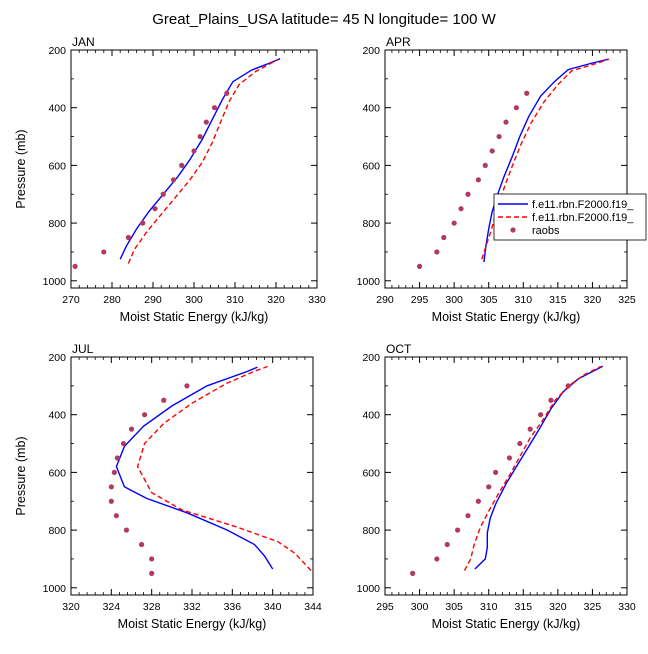 The width and height of the screenshot is (648, 654). I want to click on x-tick-label: 330, so click(627, 607).